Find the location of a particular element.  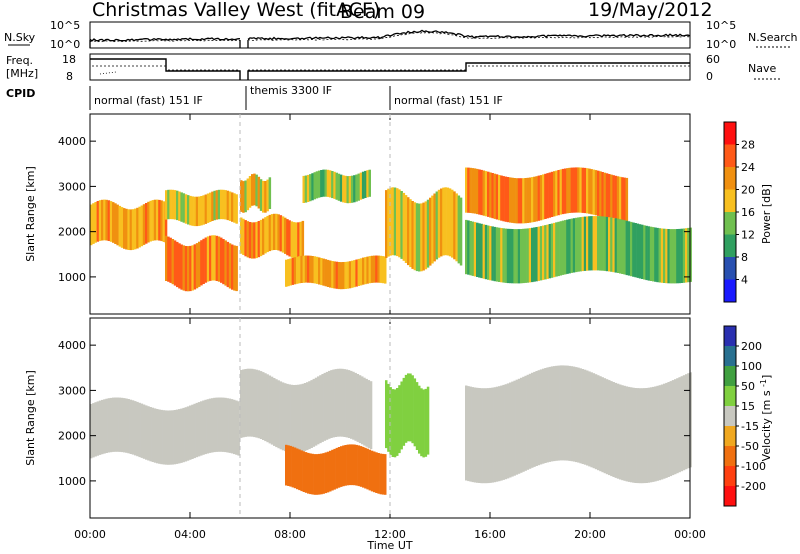

freq-line is located at coordinates (390, 69).